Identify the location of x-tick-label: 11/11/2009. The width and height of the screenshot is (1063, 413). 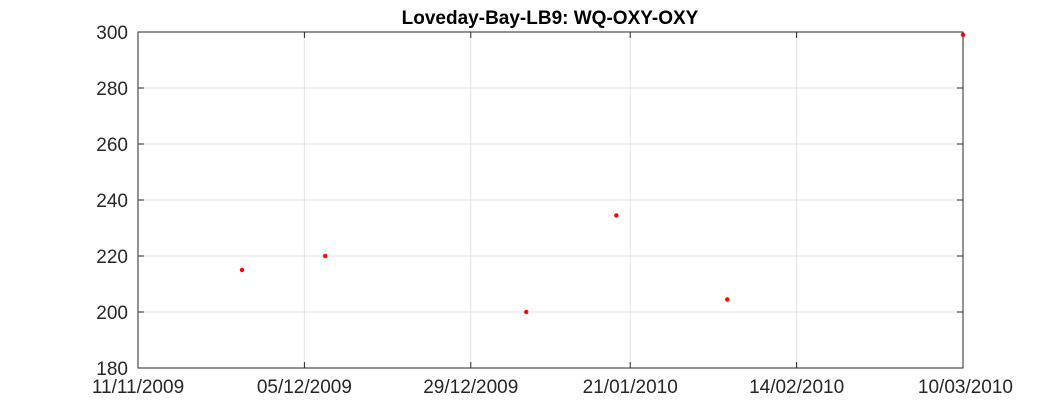
(138, 387).